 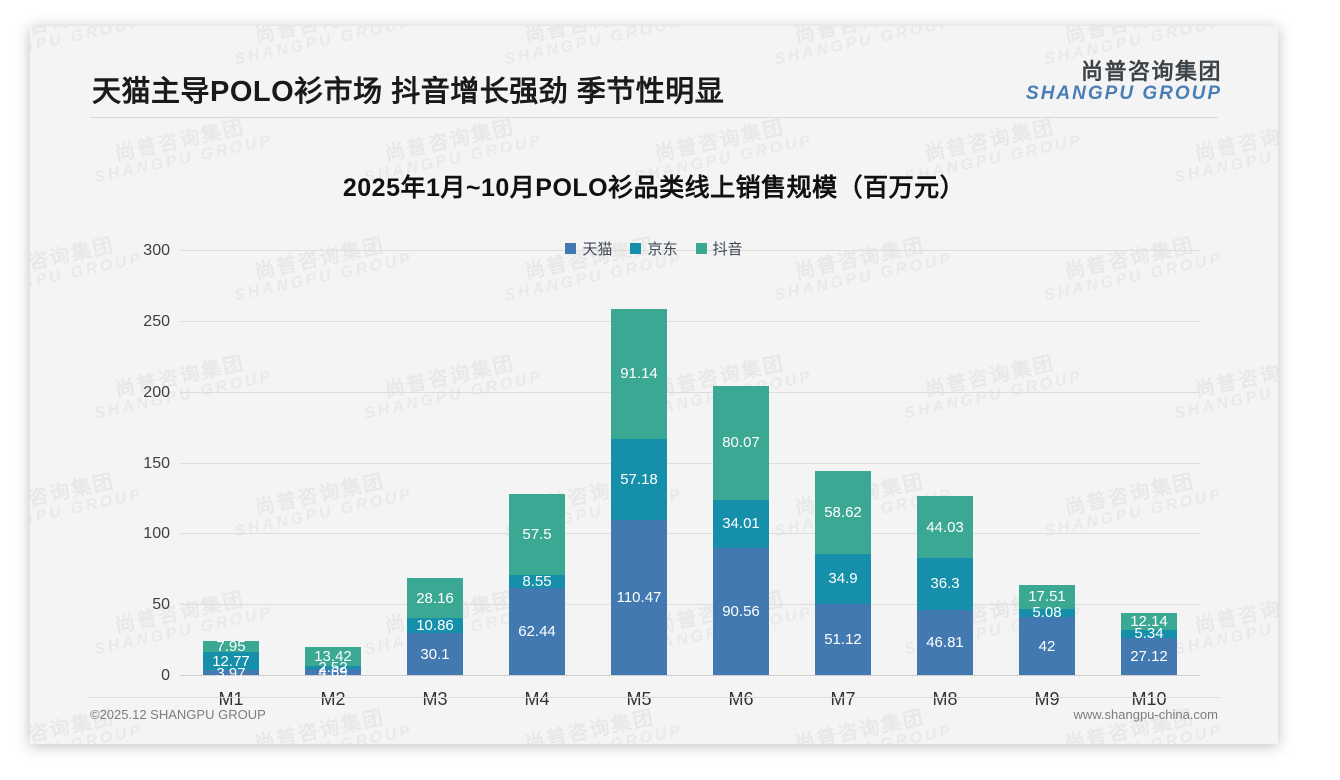 I want to click on bar-value-label: 62.44, so click(x=537, y=632).